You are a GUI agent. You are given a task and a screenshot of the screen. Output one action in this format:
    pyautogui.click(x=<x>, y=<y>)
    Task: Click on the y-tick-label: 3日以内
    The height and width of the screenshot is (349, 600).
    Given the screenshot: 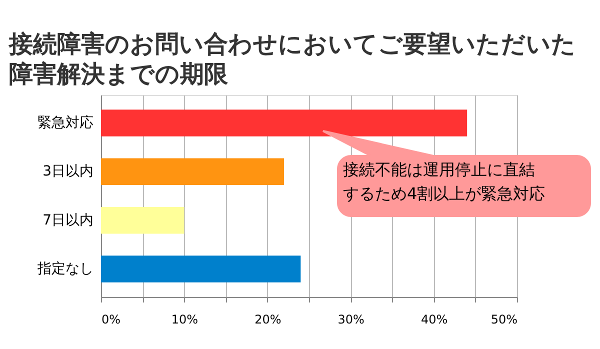 What is the action you would take?
    pyautogui.click(x=68, y=172)
    